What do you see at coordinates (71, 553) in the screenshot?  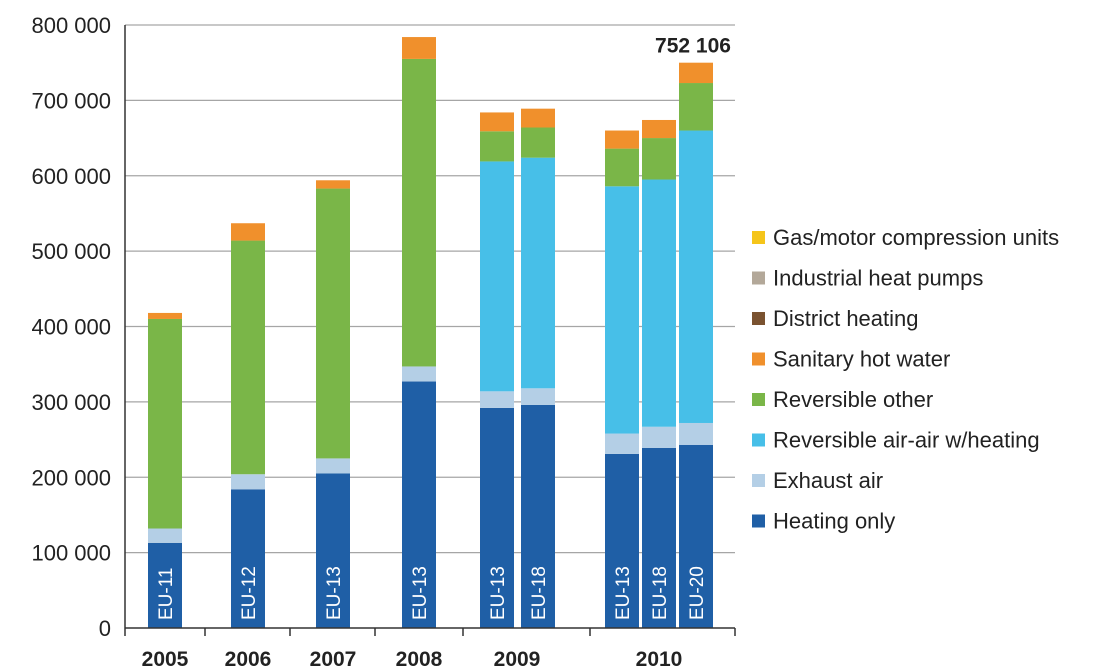 I see `y-tick-label: 100 000` at bounding box center [71, 553].